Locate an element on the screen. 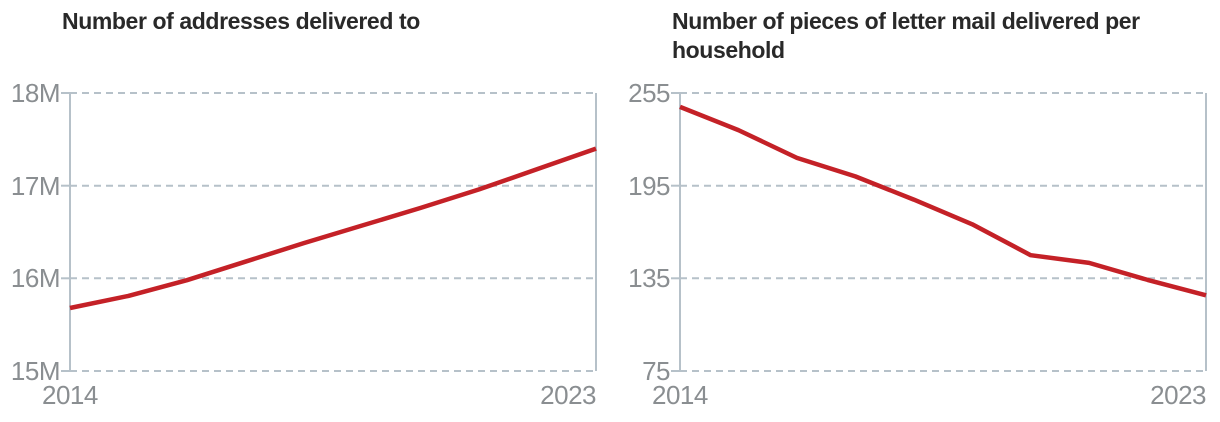 This screenshot has width=1220, height=422. chart-title-line: Number of addresses delivered to is located at coordinates (241, 21).